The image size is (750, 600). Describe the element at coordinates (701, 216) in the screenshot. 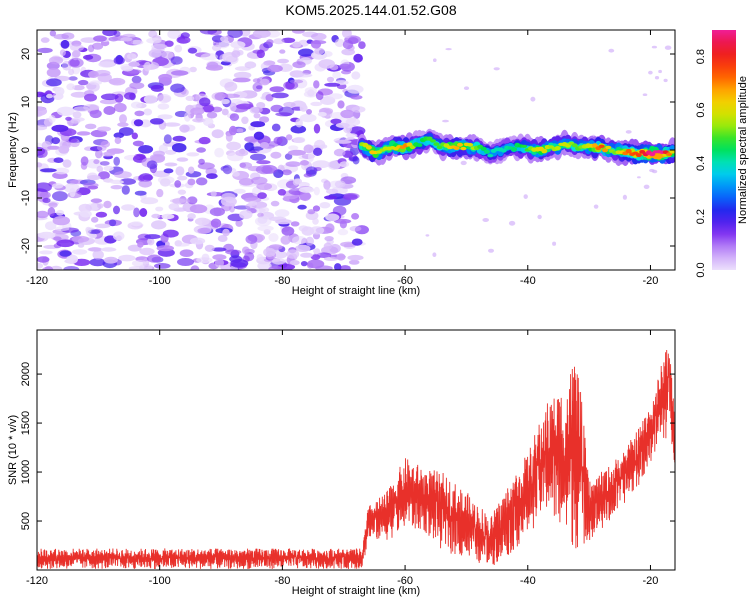

I see `colorbar-tick-label: 0.2` at that location.